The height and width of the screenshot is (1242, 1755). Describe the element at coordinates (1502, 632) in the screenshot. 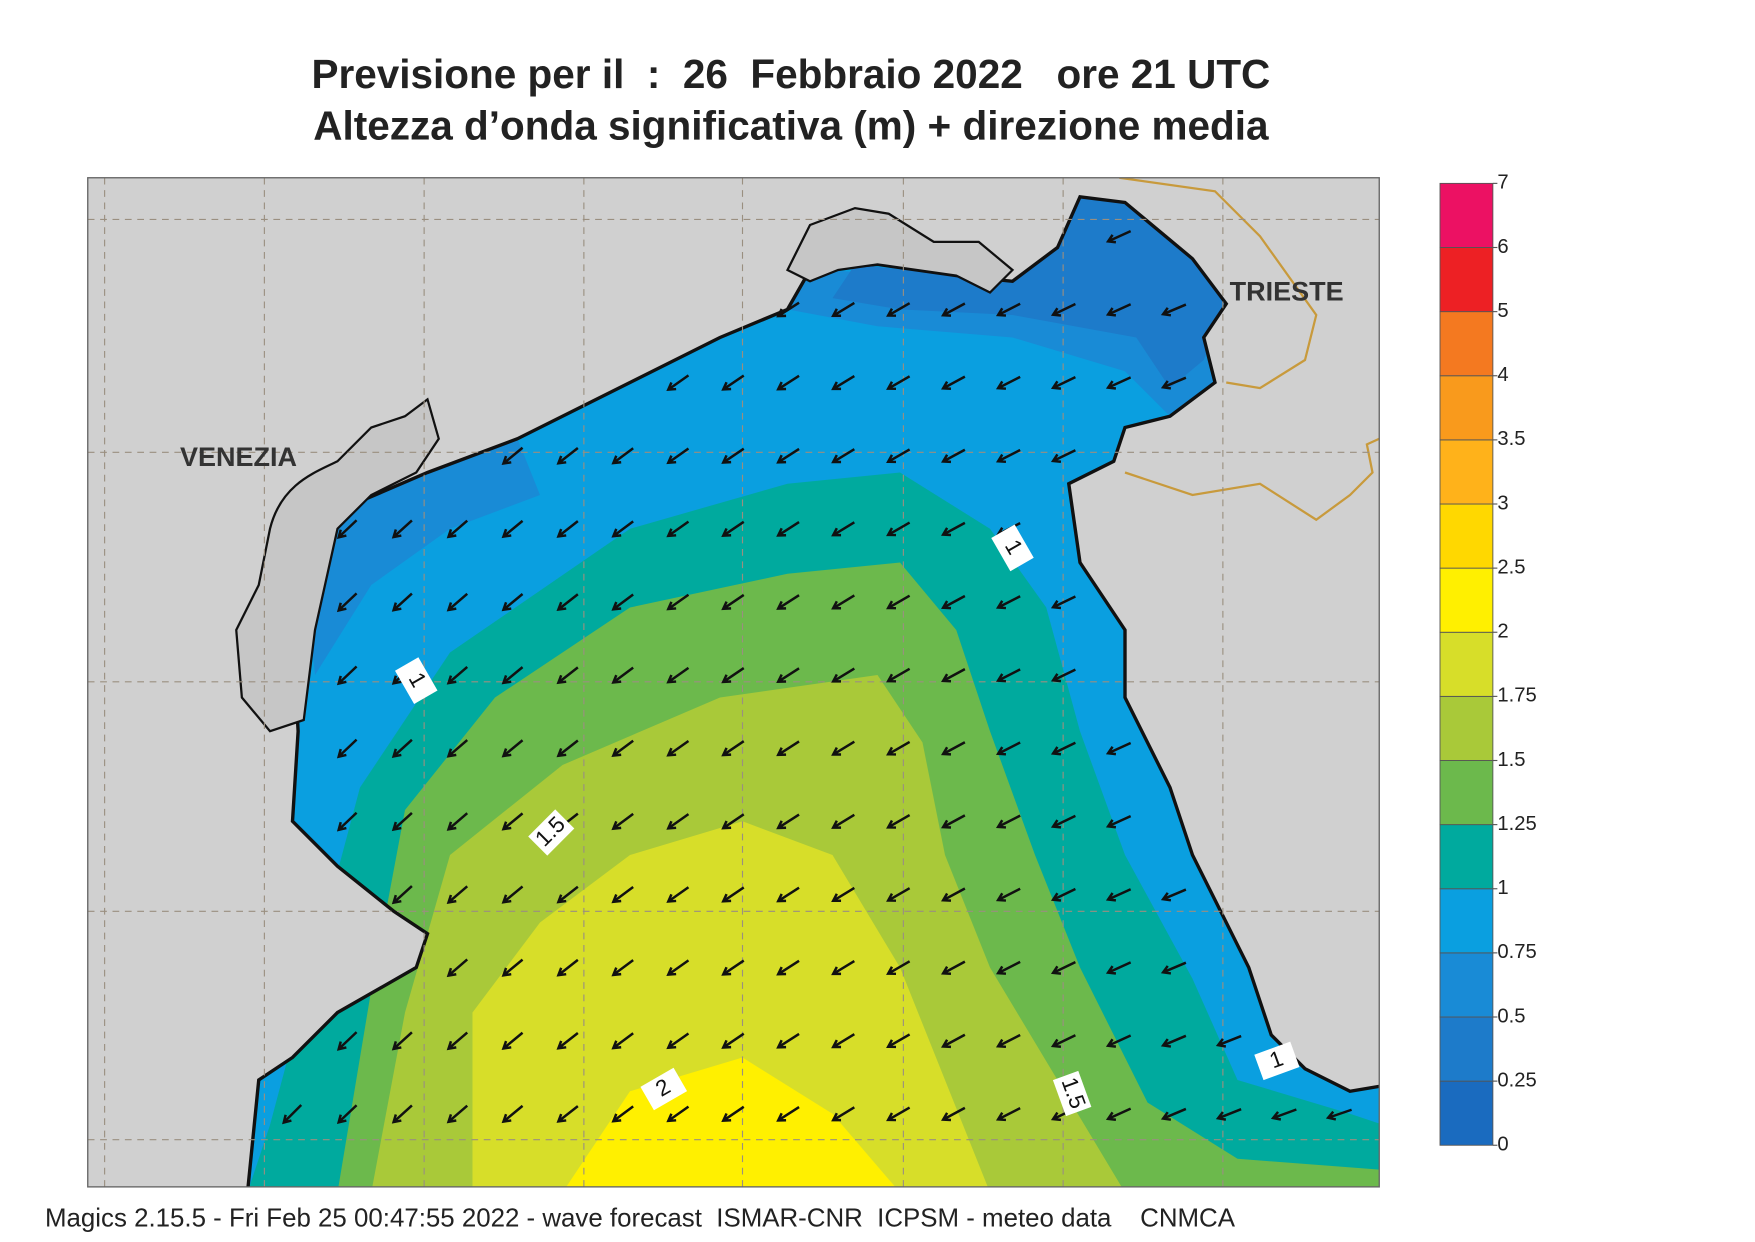

I see `colorbar-label: 2` at that location.